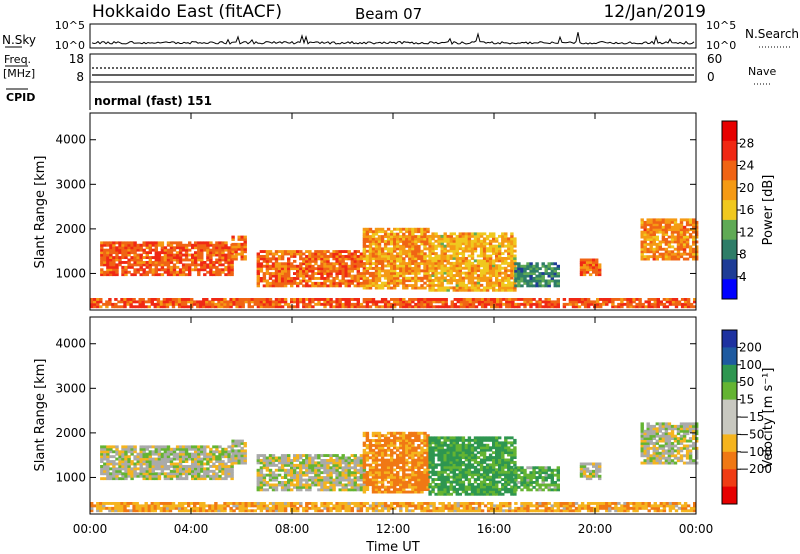 This screenshot has height=554, width=800. I want to click on nsearch-label: N.Search, so click(772, 34).